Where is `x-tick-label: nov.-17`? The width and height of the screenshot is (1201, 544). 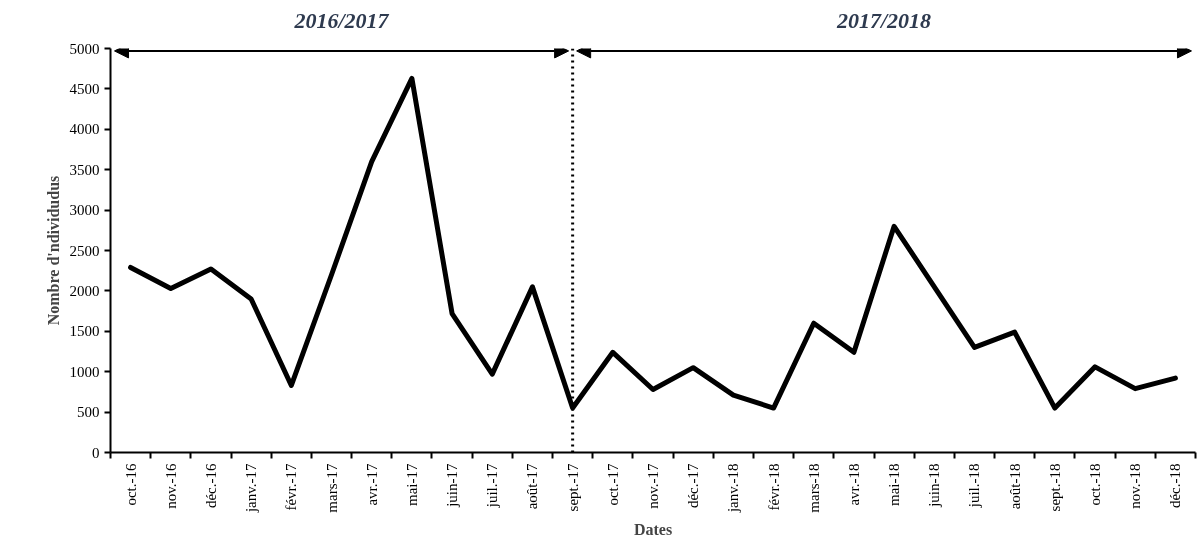
x-tick-label: nov.-17 is located at coordinates (653, 486).